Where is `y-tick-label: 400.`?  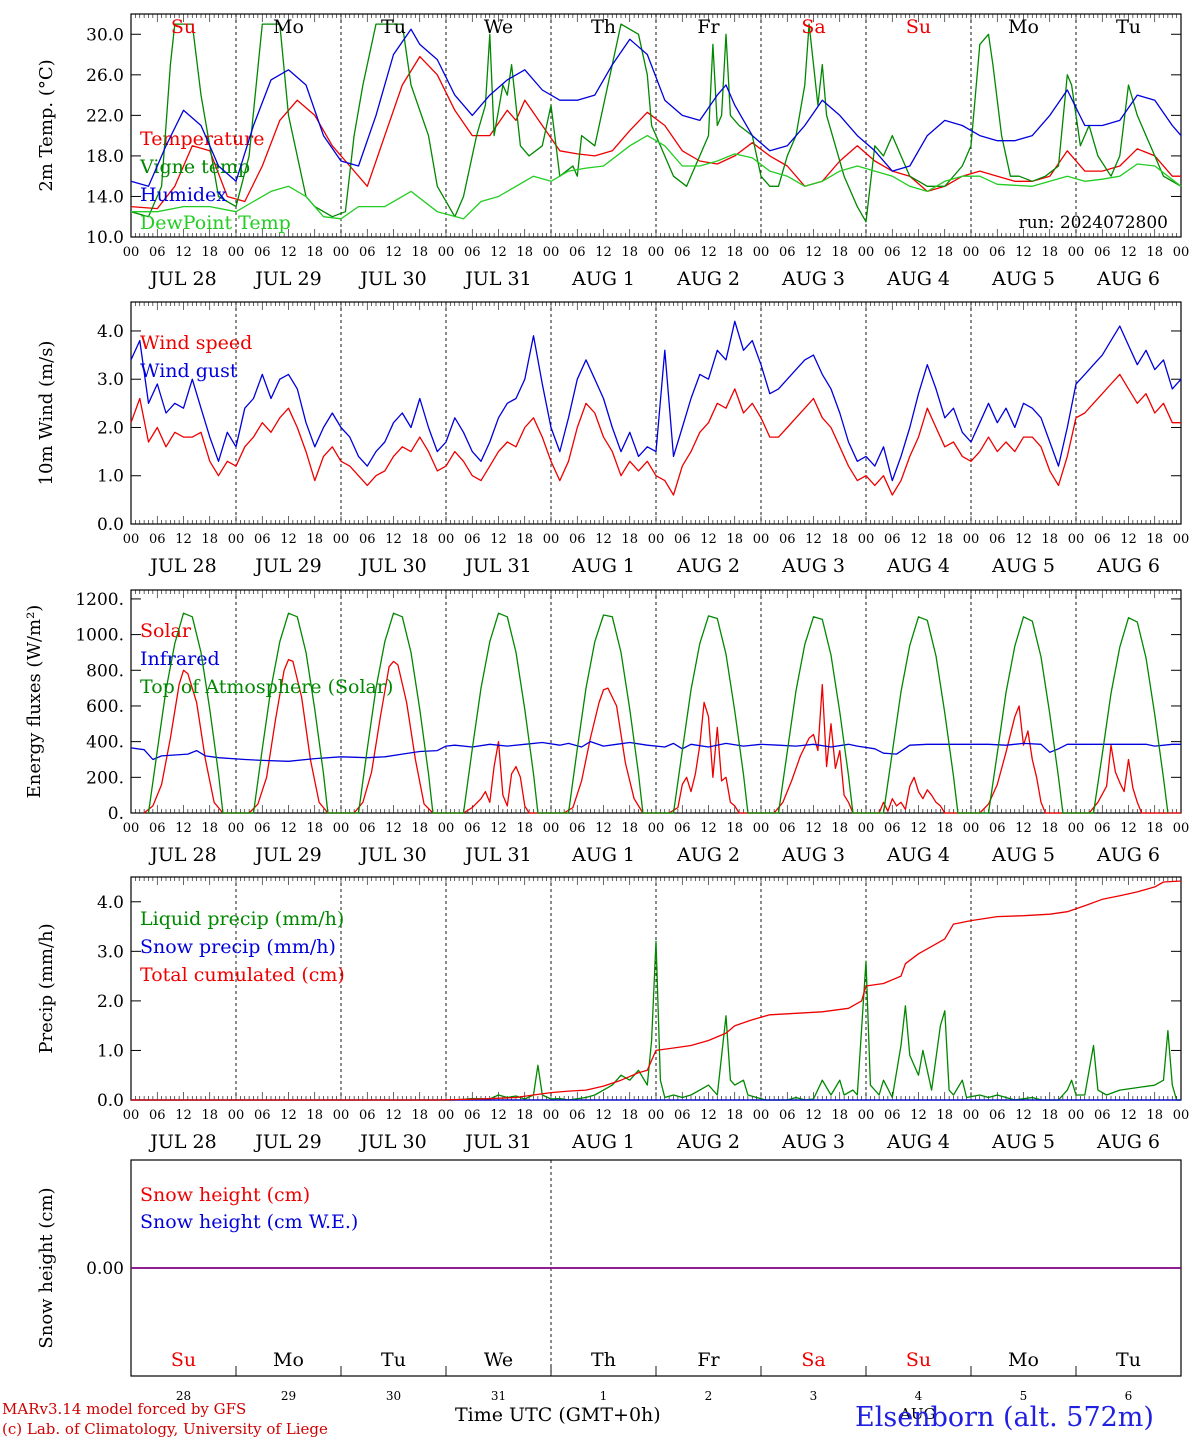
y-tick-label: 400. is located at coordinates (105, 743).